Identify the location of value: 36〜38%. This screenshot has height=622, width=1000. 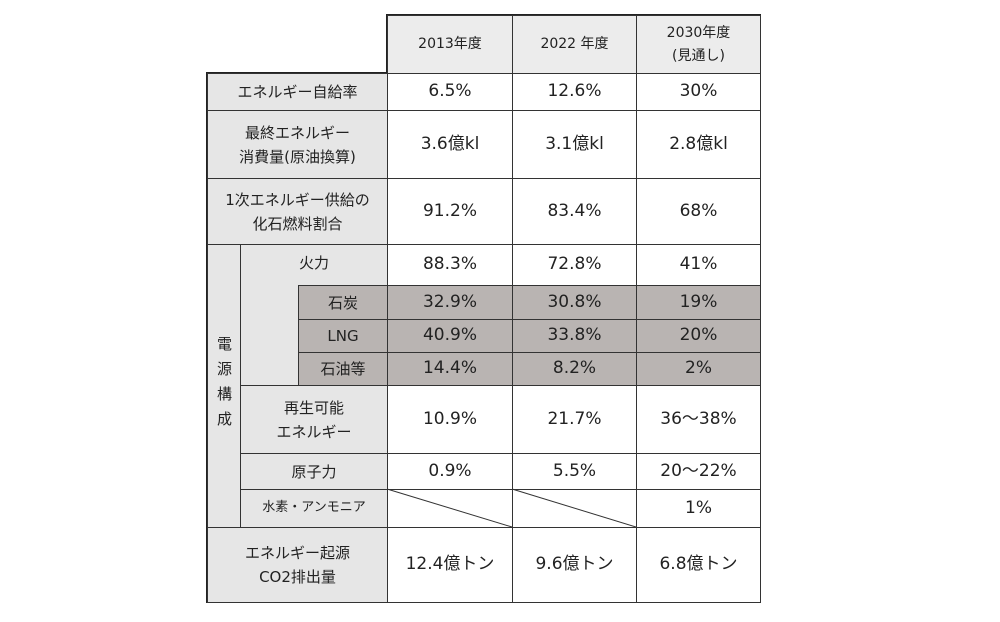
(698, 418).